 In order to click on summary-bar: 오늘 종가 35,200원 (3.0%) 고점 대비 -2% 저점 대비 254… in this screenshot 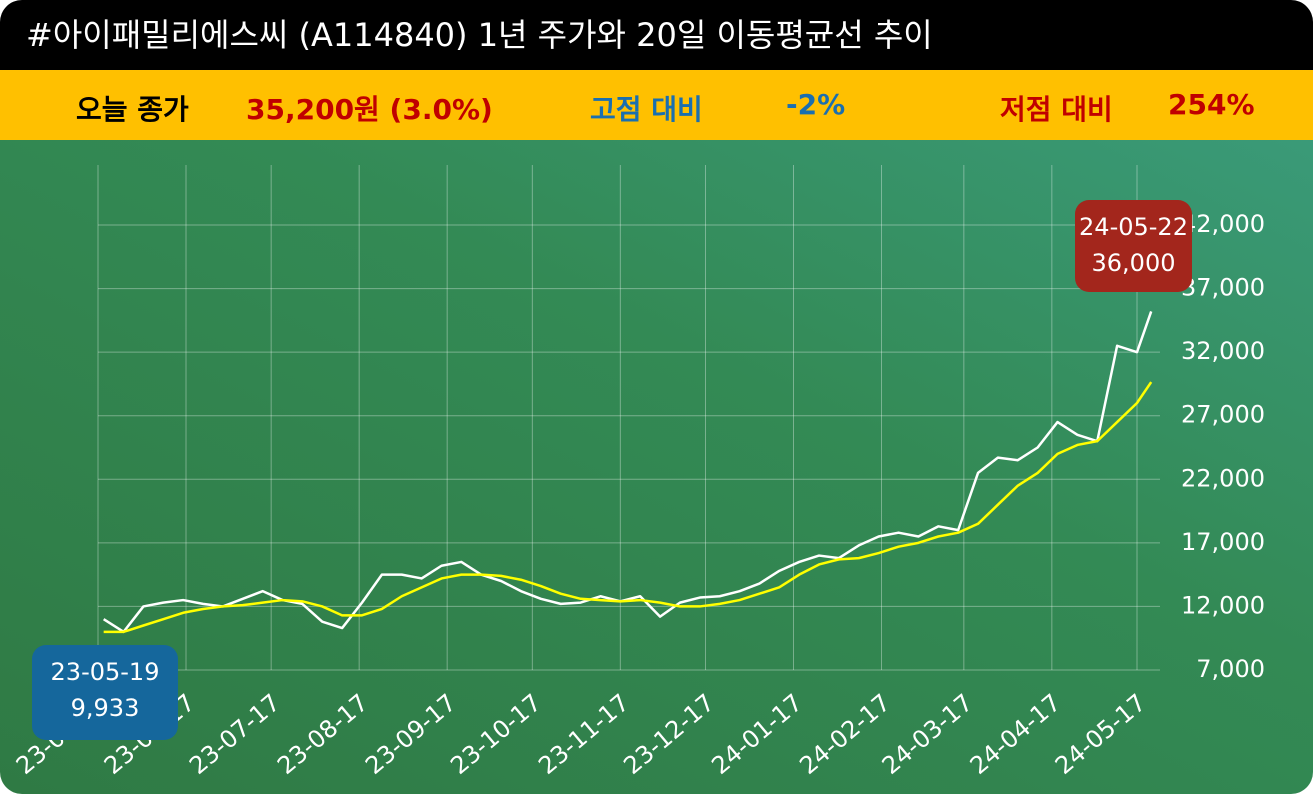, I will do `click(656, 105)`.